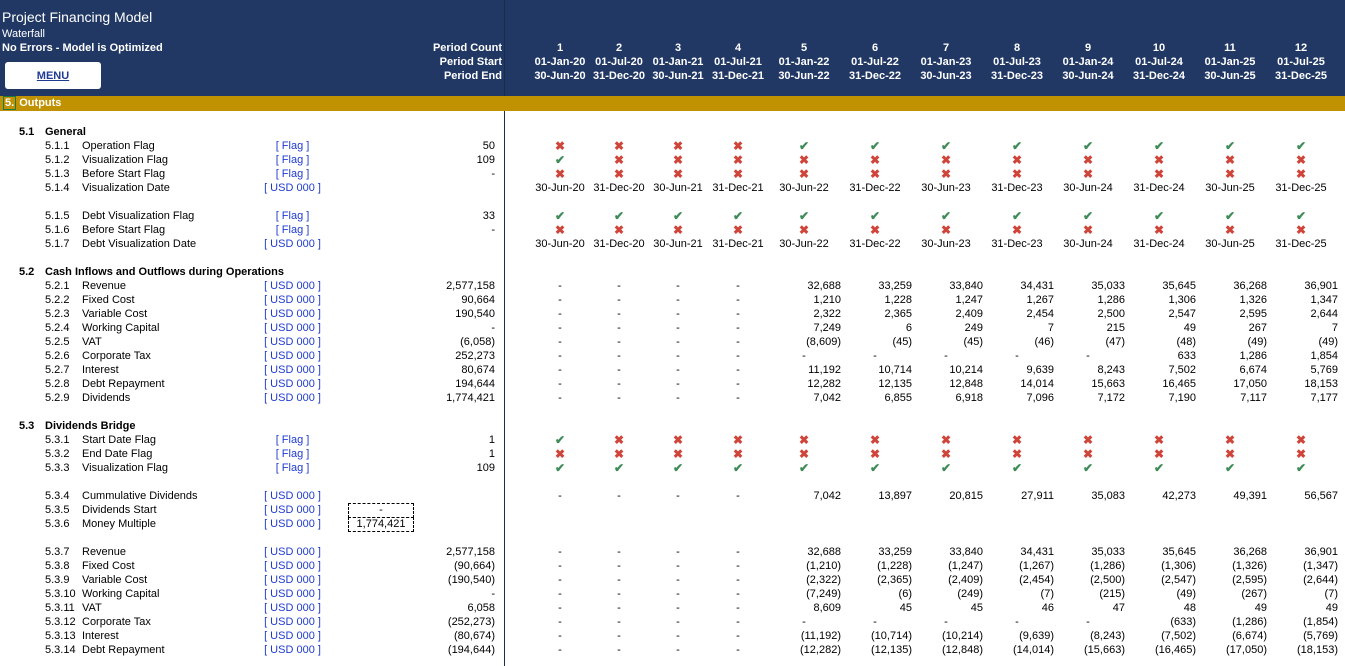 This screenshot has height=666, width=1345. What do you see at coordinates (898, 300) in the screenshot?
I see `value-cell: 1,228` at bounding box center [898, 300].